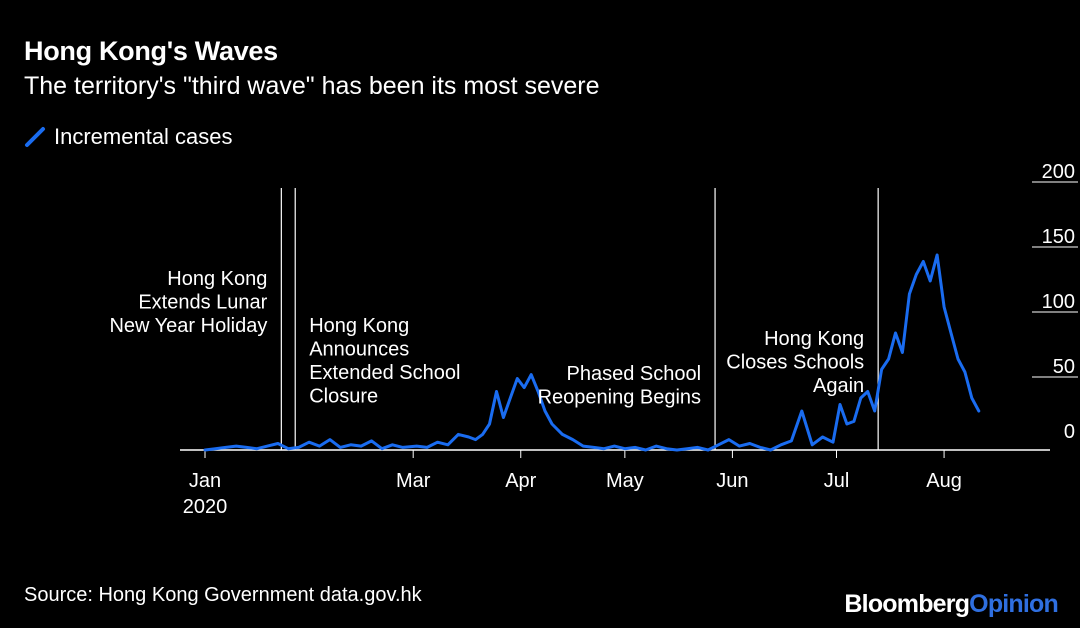 The image size is (1080, 628). I want to click on x-tick-label: Mar, so click(413, 481).